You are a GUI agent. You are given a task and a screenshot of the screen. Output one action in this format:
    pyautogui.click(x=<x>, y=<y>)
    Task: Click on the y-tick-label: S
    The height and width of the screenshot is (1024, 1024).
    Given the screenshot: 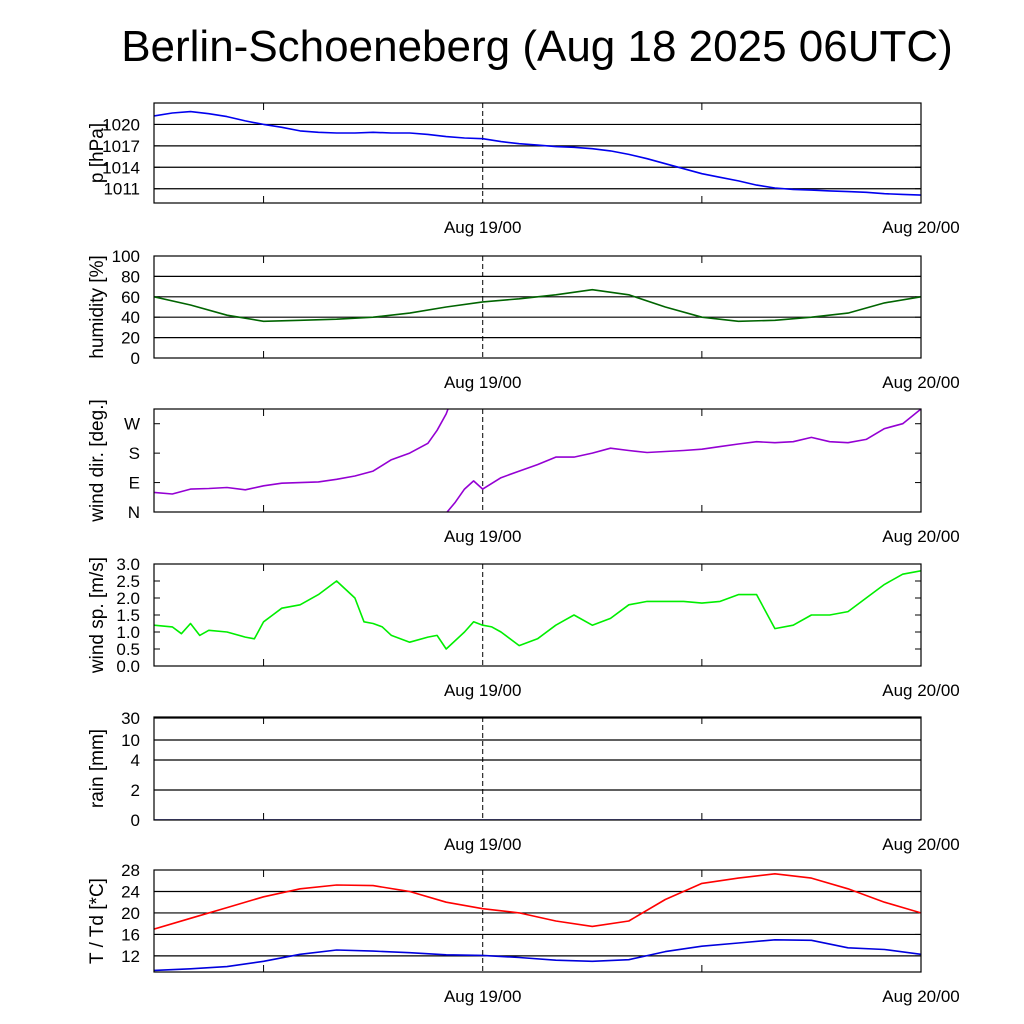 What is the action you would take?
    pyautogui.click(x=134, y=453)
    